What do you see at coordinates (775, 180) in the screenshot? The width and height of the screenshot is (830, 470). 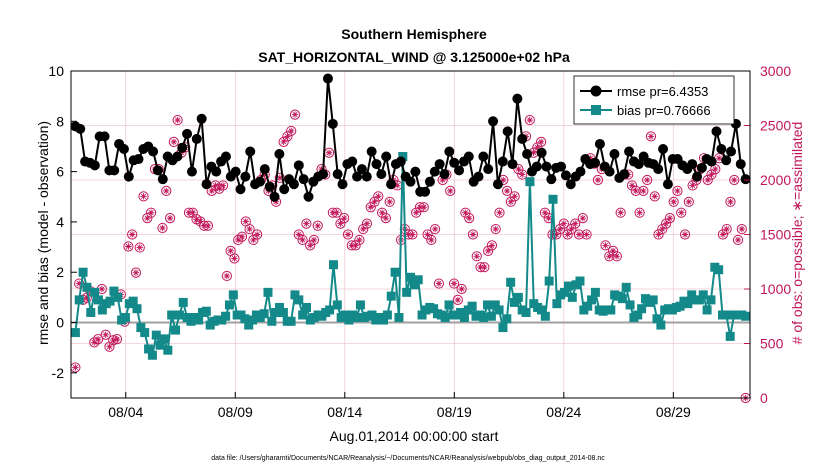 I see `y-right-tick-label: 2000` at bounding box center [775, 180].